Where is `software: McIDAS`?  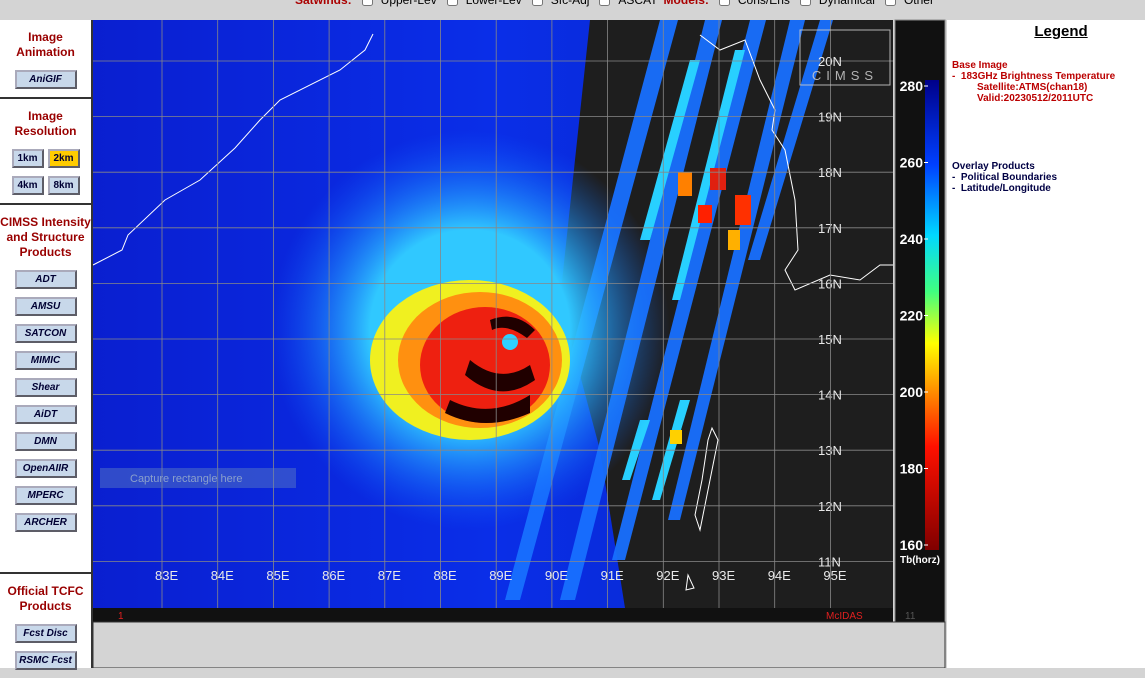
software: McIDAS is located at coordinates (844, 616).